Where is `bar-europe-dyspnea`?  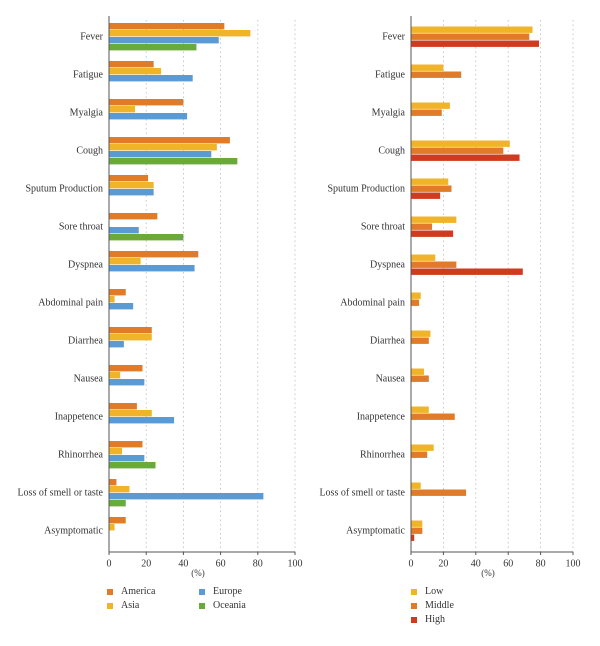
bar-europe-dyspnea is located at coordinates (152, 268).